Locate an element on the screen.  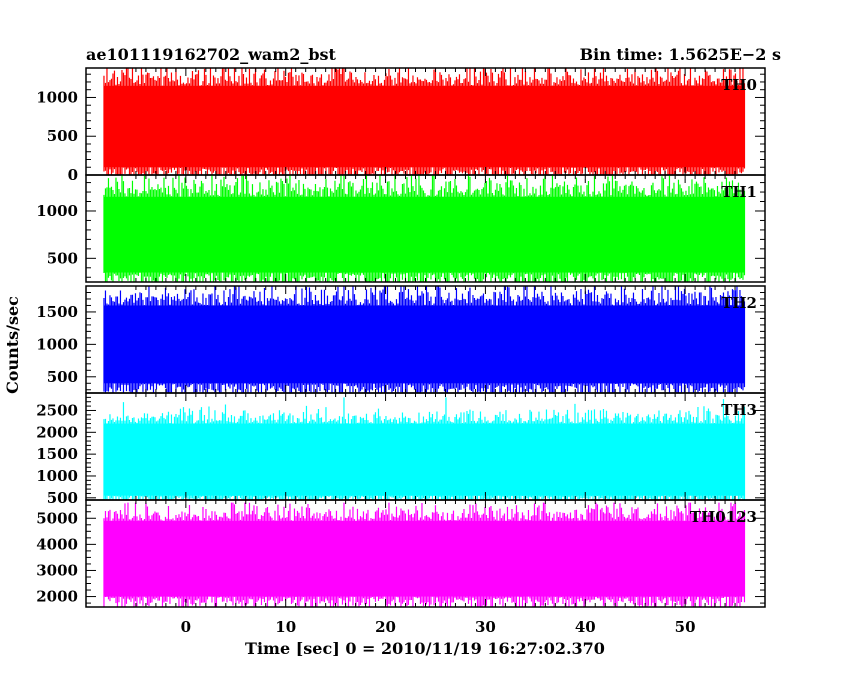
x-tick-labels: 0 10 20 30 40 50 is located at coordinates (438, 627).